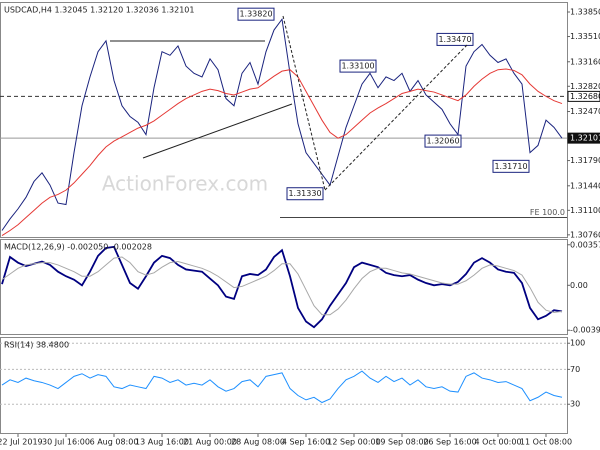 The image size is (600, 450). Describe the element at coordinates (585, 234) in the screenshot. I see `y-tick-label: 1.30760` at that location.